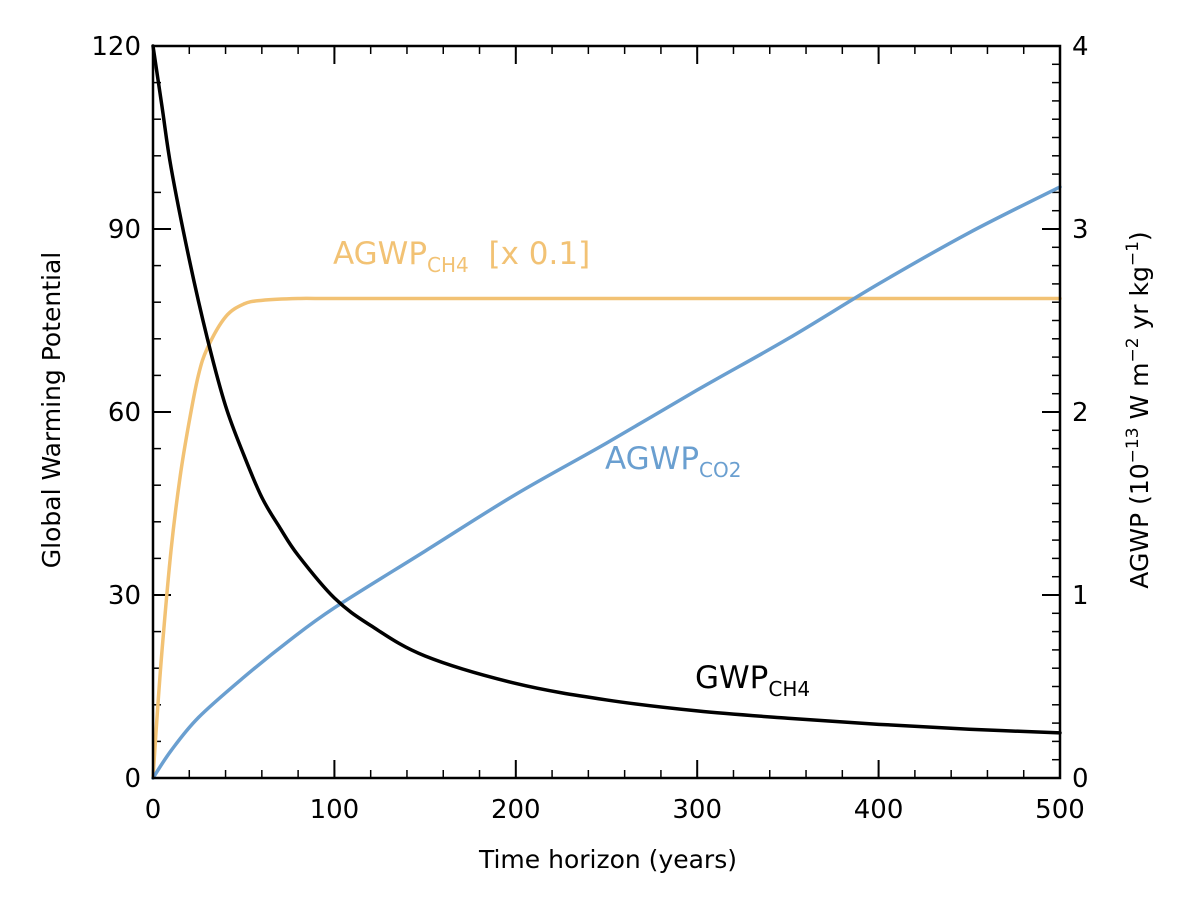  I want to click on y-left-tick-labels: 0 30 60 90 120, so click(116, 413).